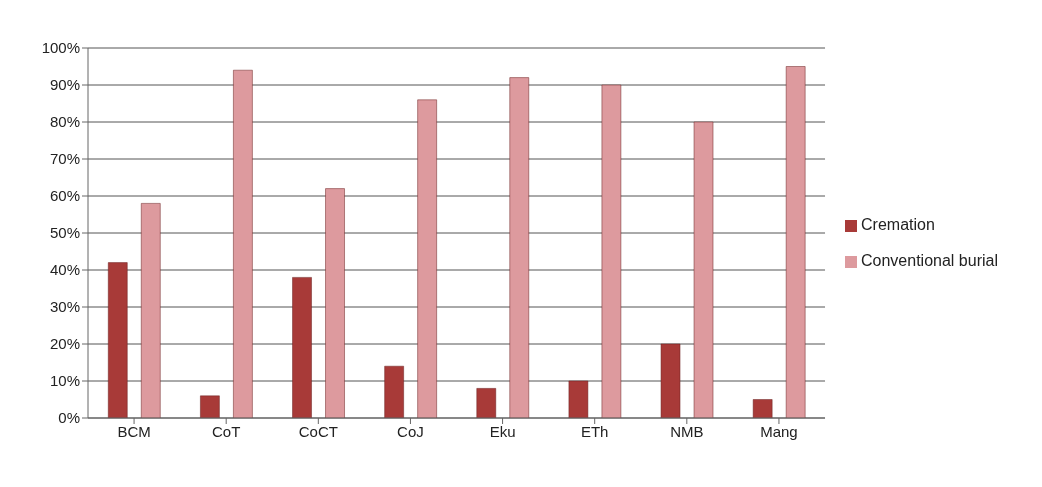 The image size is (1042, 487). What do you see at coordinates (64, 122) in the screenshot?
I see `y-tick-label: 80%` at bounding box center [64, 122].